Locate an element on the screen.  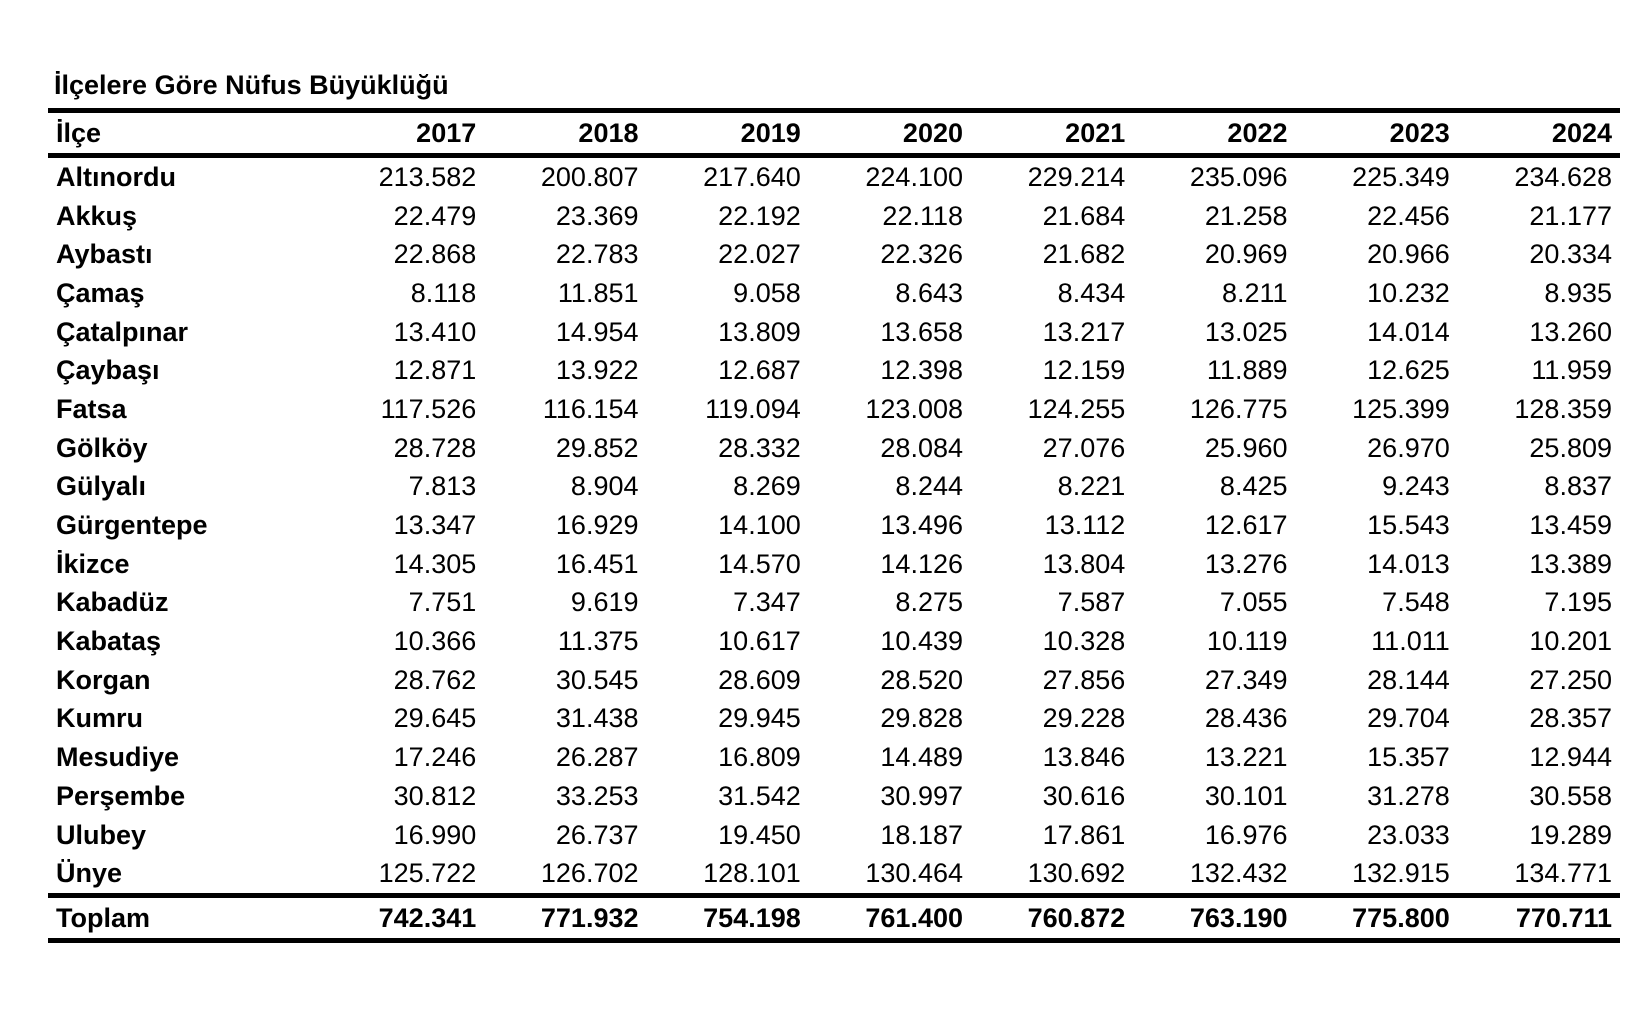
population-cell: 123.008 is located at coordinates (914, 408).